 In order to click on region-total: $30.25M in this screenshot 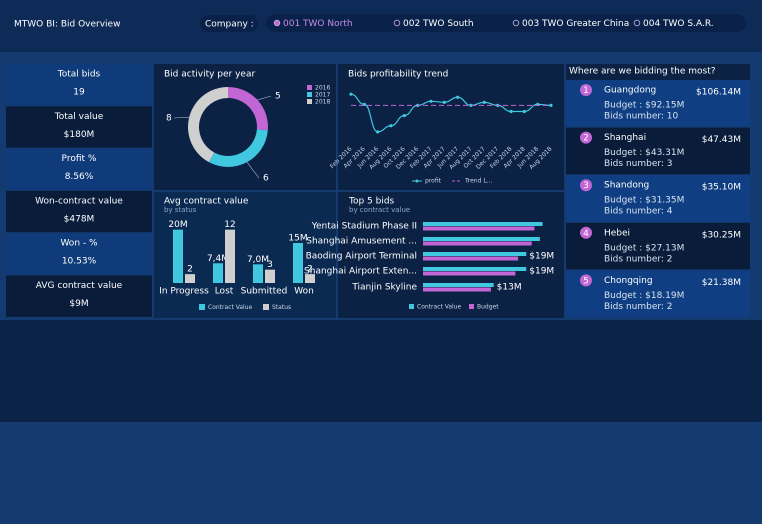, I will do `click(721, 235)`.